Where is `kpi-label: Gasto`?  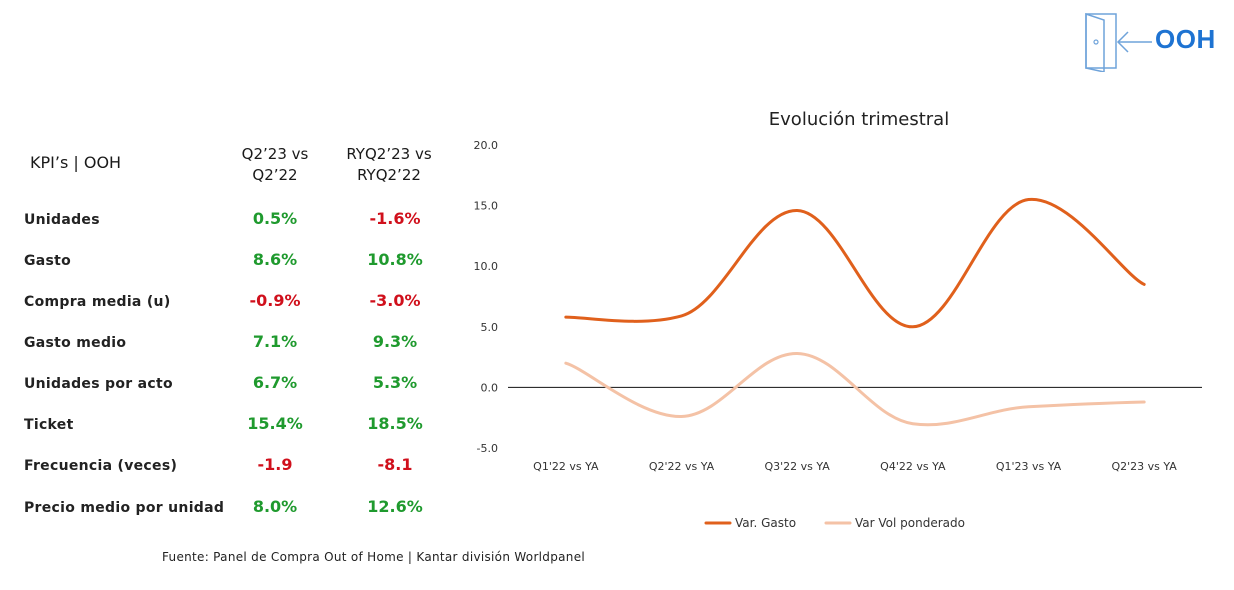 kpi-label: Gasto is located at coordinates (48, 261).